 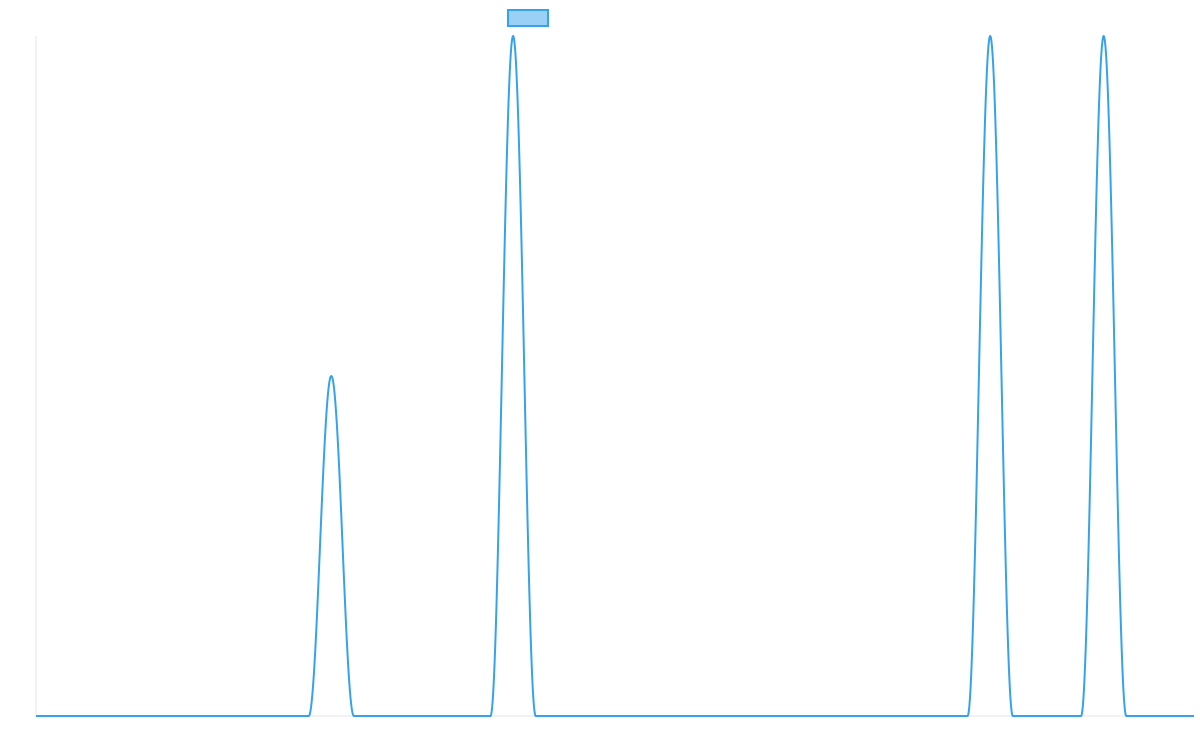 I want to click on legend, so click(x=528, y=18).